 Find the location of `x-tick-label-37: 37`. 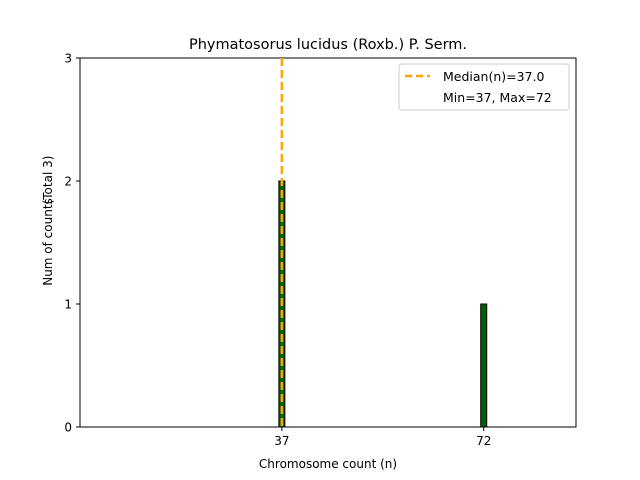

x-tick-label-37: 37 is located at coordinates (281, 441).